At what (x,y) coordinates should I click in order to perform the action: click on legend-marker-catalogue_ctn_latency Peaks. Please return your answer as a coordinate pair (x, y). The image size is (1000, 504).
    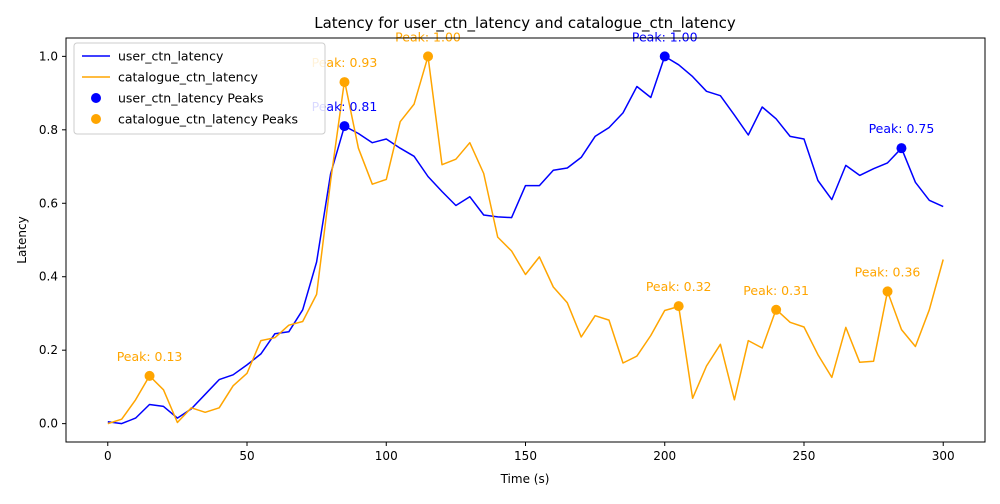
    Looking at the image, I should click on (96, 119).